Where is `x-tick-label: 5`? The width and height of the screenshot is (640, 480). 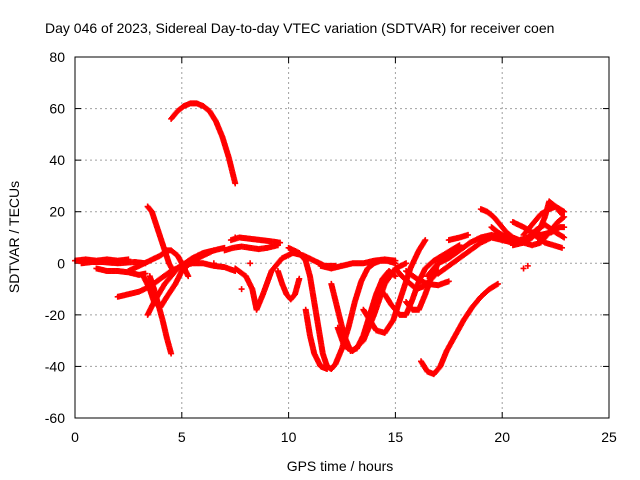
x-tick-label: 5 is located at coordinates (182, 437).